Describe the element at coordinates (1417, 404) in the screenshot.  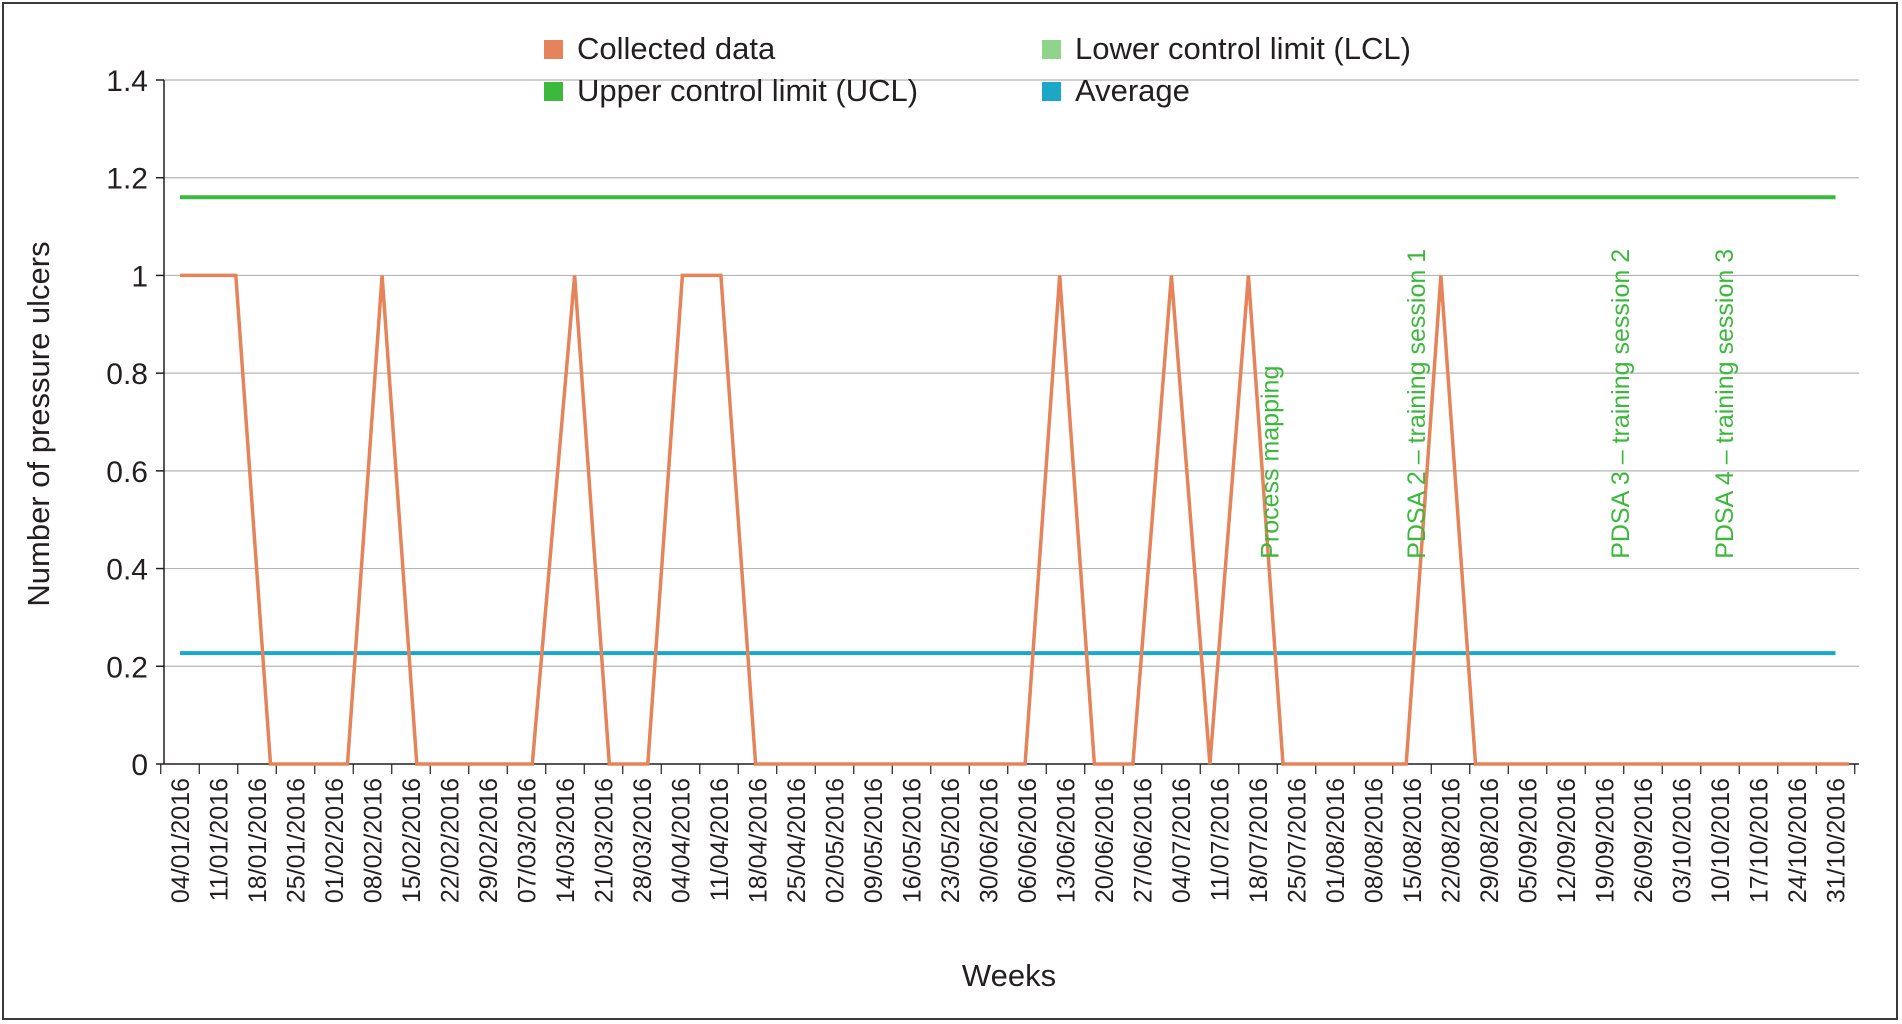
I see `annotation-label: PDSA 2 – training session 1` at that location.